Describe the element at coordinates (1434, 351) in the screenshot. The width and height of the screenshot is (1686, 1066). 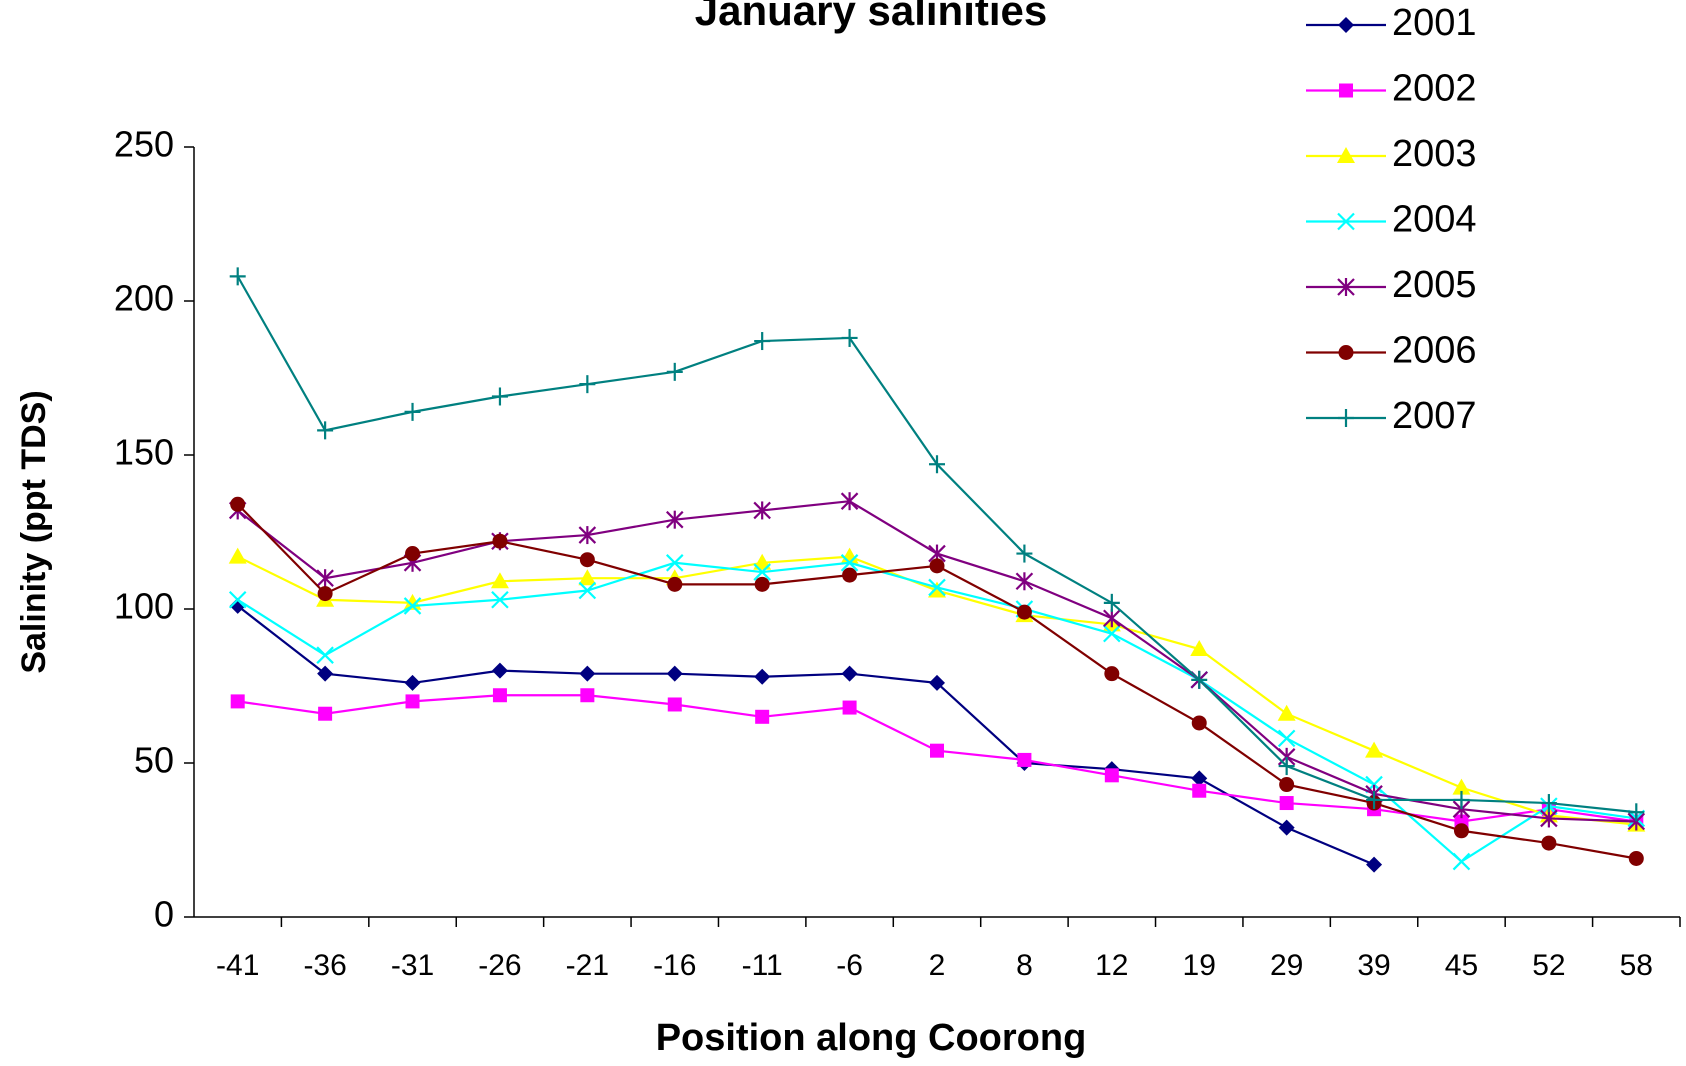
I see `legend-label: 2006` at that location.